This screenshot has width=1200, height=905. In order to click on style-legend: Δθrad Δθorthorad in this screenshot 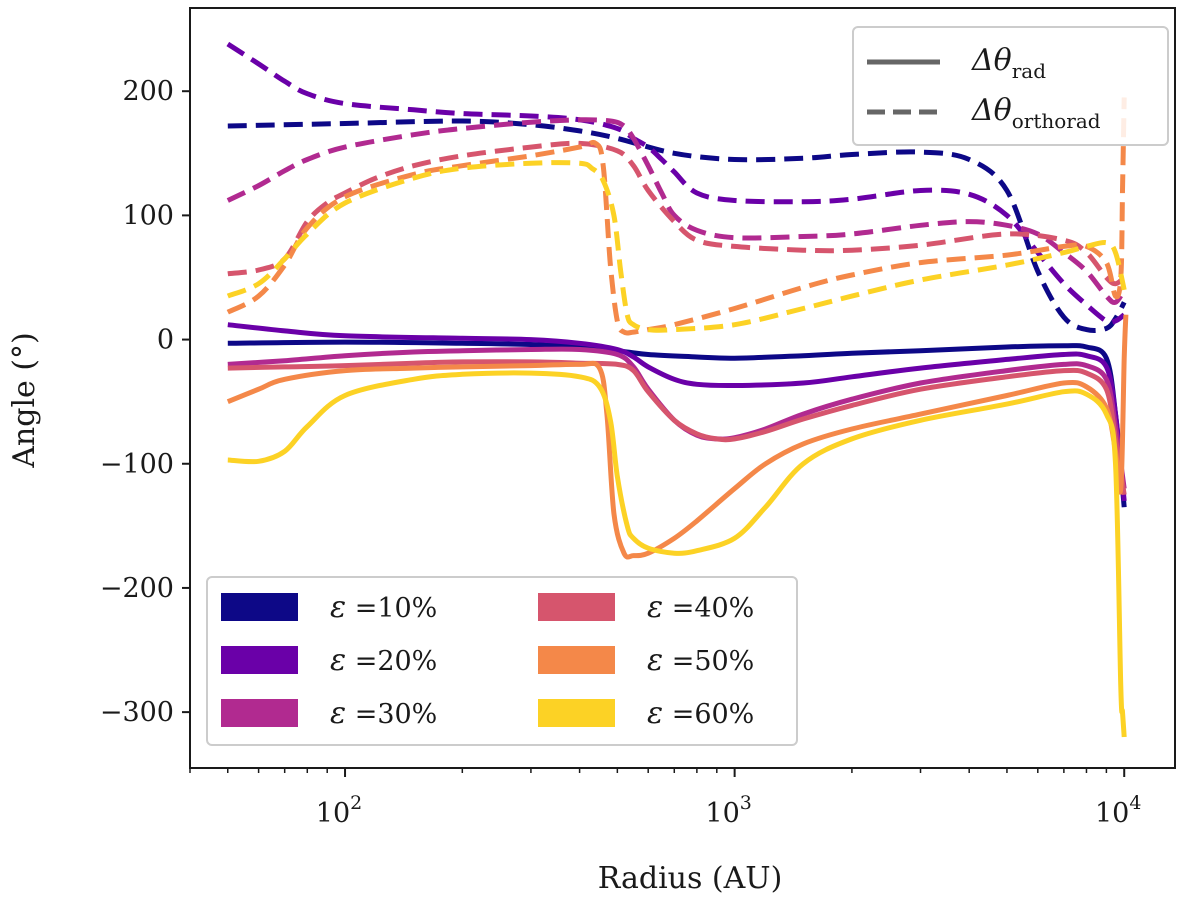, I will do `click(1010, 86)`.